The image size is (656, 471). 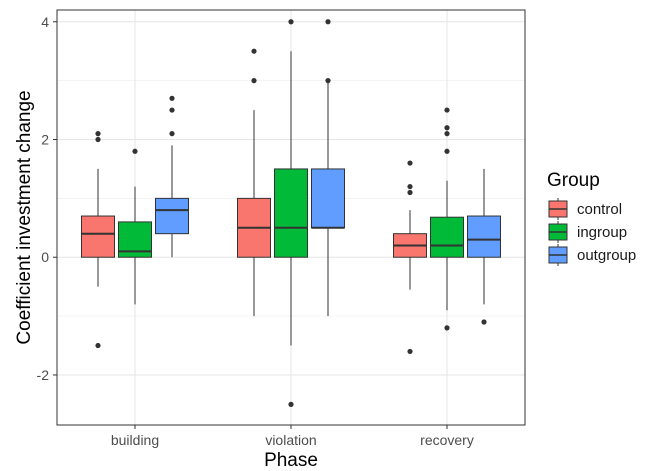 What do you see at coordinates (24, 217) in the screenshot?
I see `y-axis-title: Coefficient investment change` at bounding box center [24, 217].